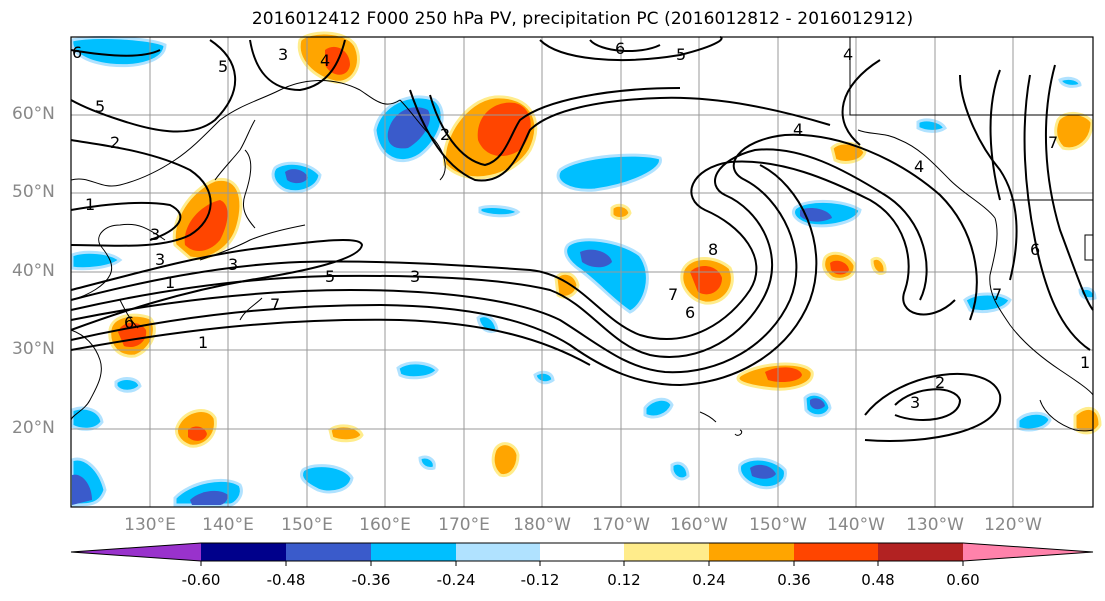  What do you see at coordinates (624, 580) in the screenshot?
I see `colorbar-tick-label: 0.12` at bounding box center [624, 580].